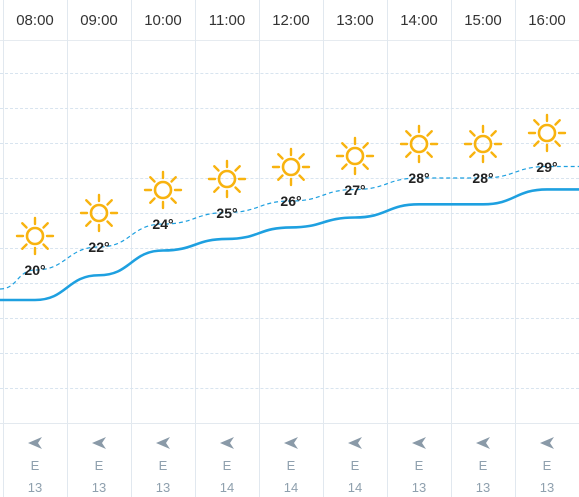  Describe the element at coordinates (163, 224) in the screenshot. I see `temperature-label: 24°` at that location.